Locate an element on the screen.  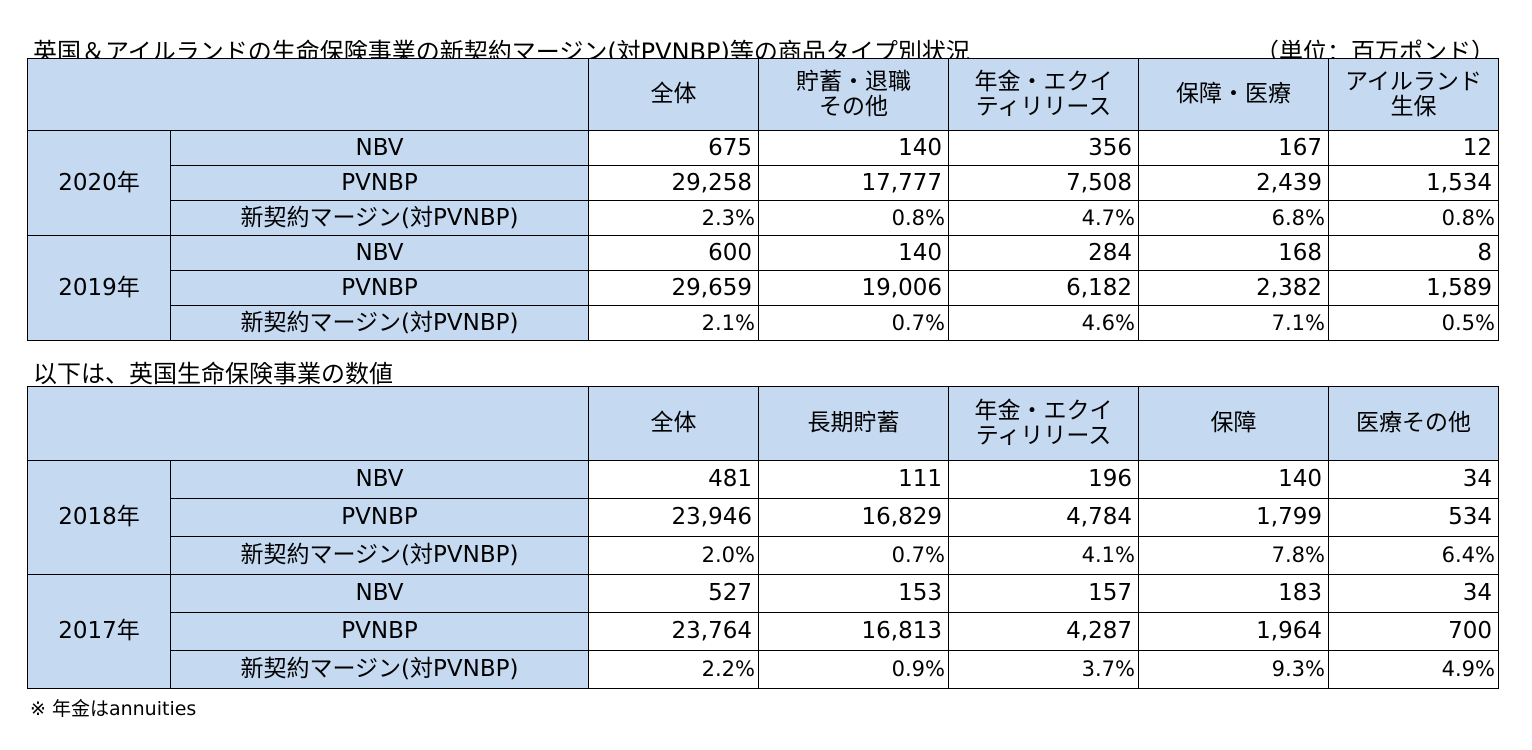
value-cell: 534 is located at coordinates (1413, 517).